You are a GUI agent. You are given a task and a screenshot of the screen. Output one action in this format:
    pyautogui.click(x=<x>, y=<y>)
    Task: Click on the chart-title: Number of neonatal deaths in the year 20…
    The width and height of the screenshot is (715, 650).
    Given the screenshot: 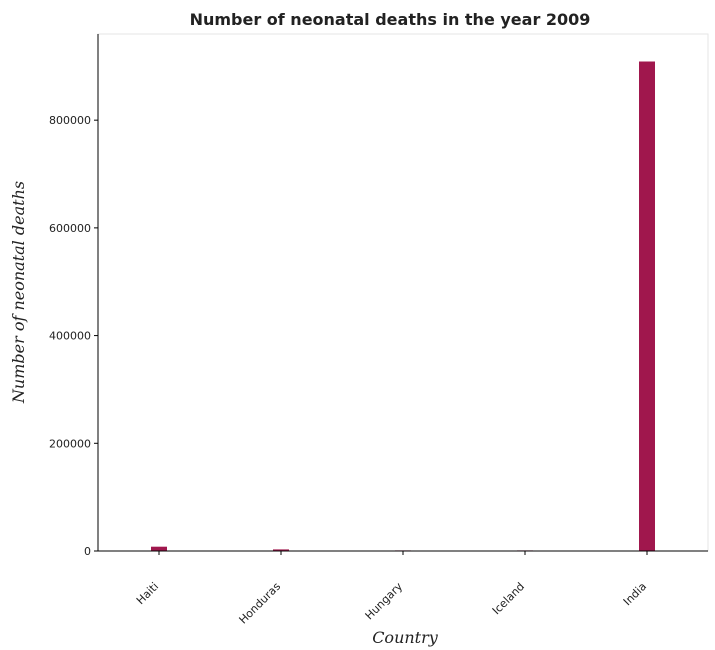 What is the action you would take?
    pyautogui.click(x=390, y=19)
    